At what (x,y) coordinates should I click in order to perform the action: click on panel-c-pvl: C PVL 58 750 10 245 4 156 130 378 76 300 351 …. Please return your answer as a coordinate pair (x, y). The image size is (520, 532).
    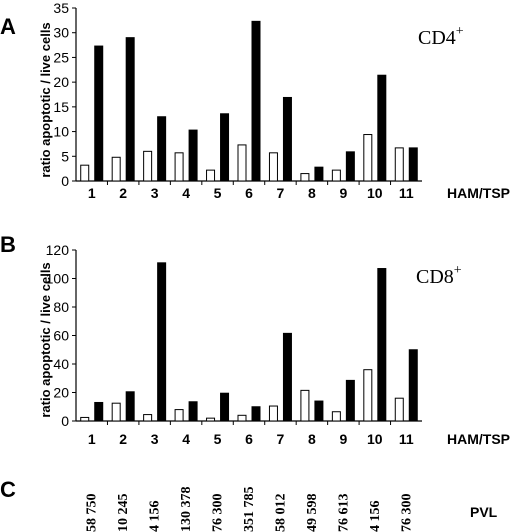
    Looking at the image, I should click on (249, 504).